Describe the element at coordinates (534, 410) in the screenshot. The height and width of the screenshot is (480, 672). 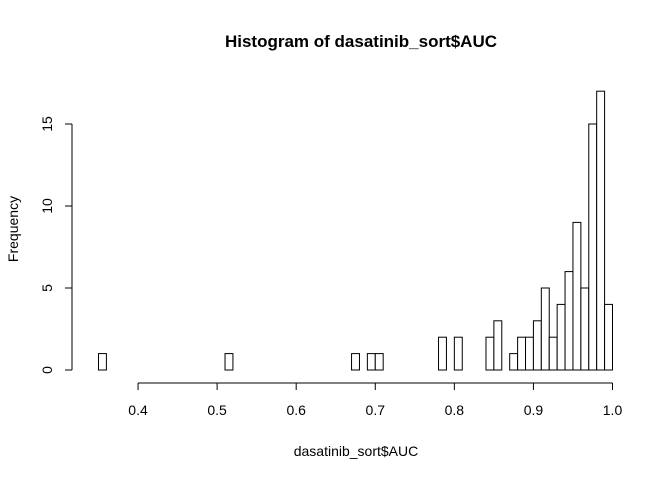
I see `x-tick-label: 0.9` at that location.